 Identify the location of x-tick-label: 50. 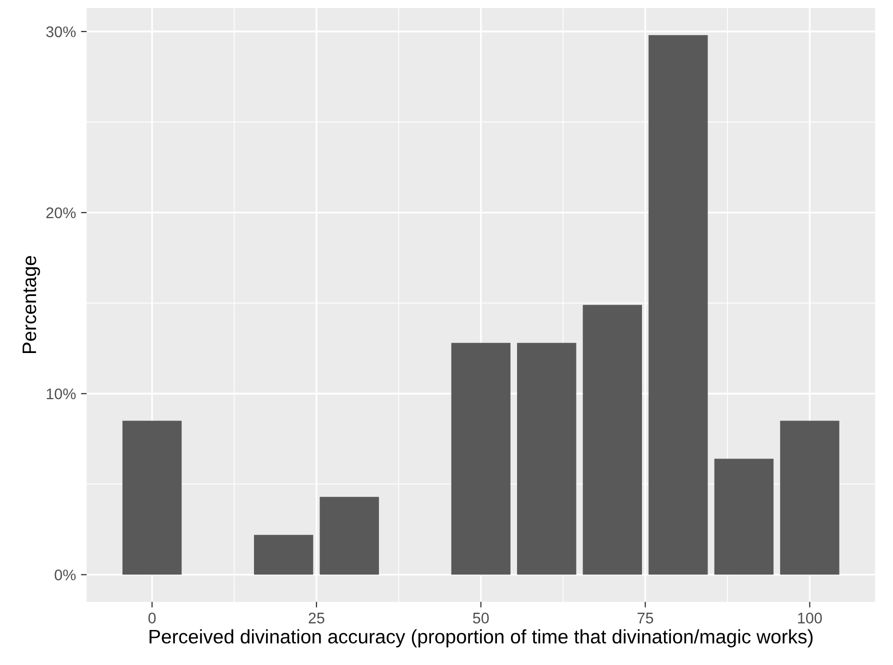
(480, 618).